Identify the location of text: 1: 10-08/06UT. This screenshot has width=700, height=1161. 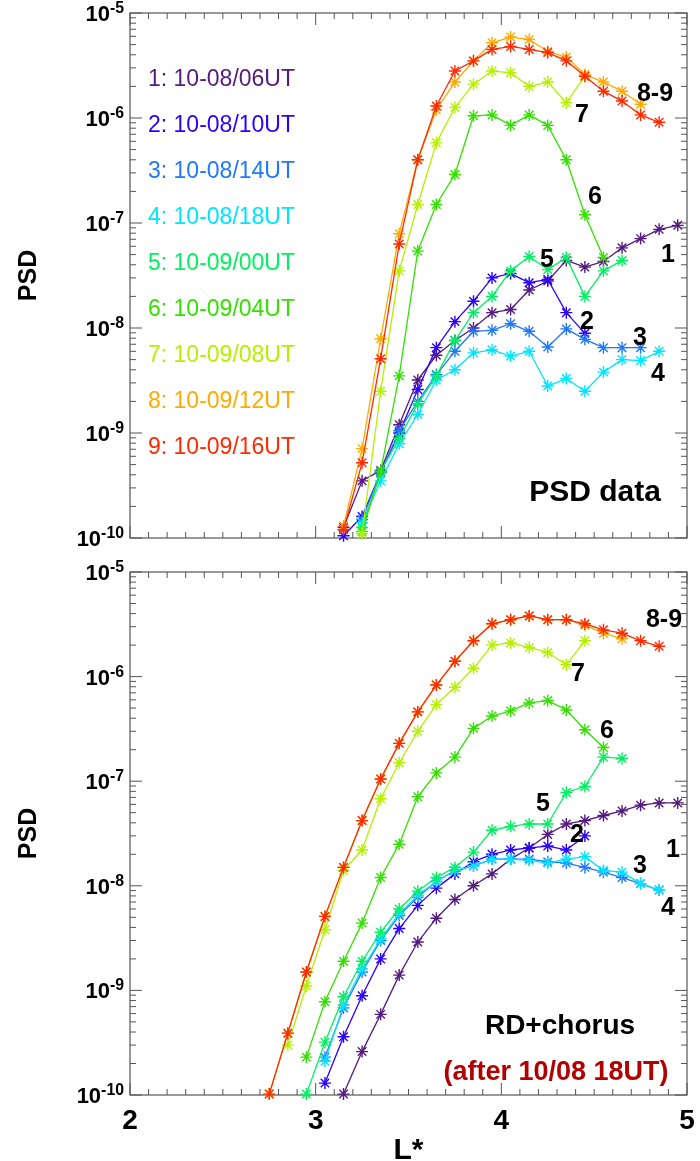
(222, 78).